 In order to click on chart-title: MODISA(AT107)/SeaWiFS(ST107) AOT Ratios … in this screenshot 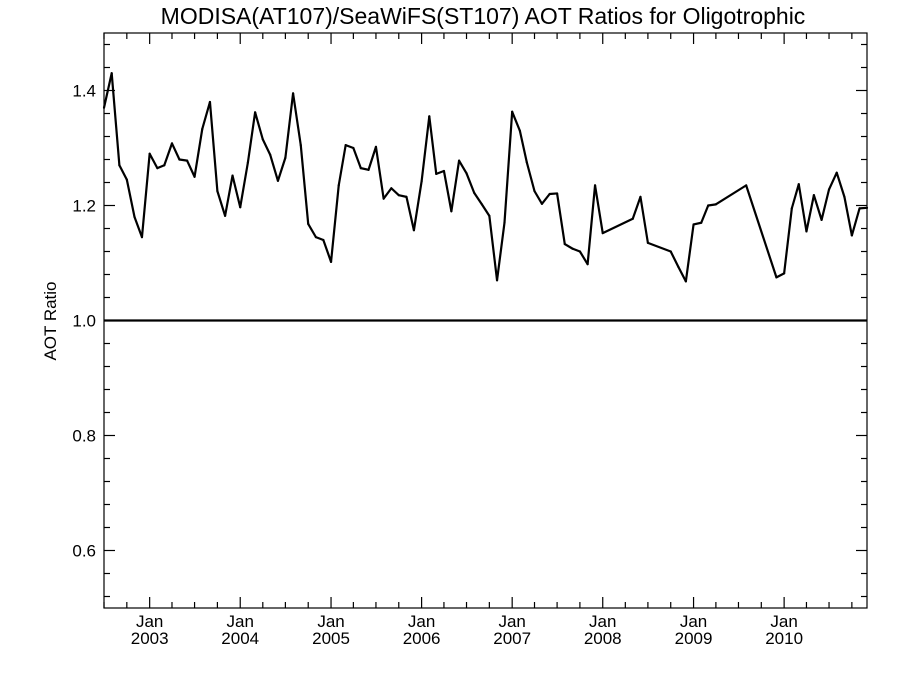, I will do `click(483, 16)`.